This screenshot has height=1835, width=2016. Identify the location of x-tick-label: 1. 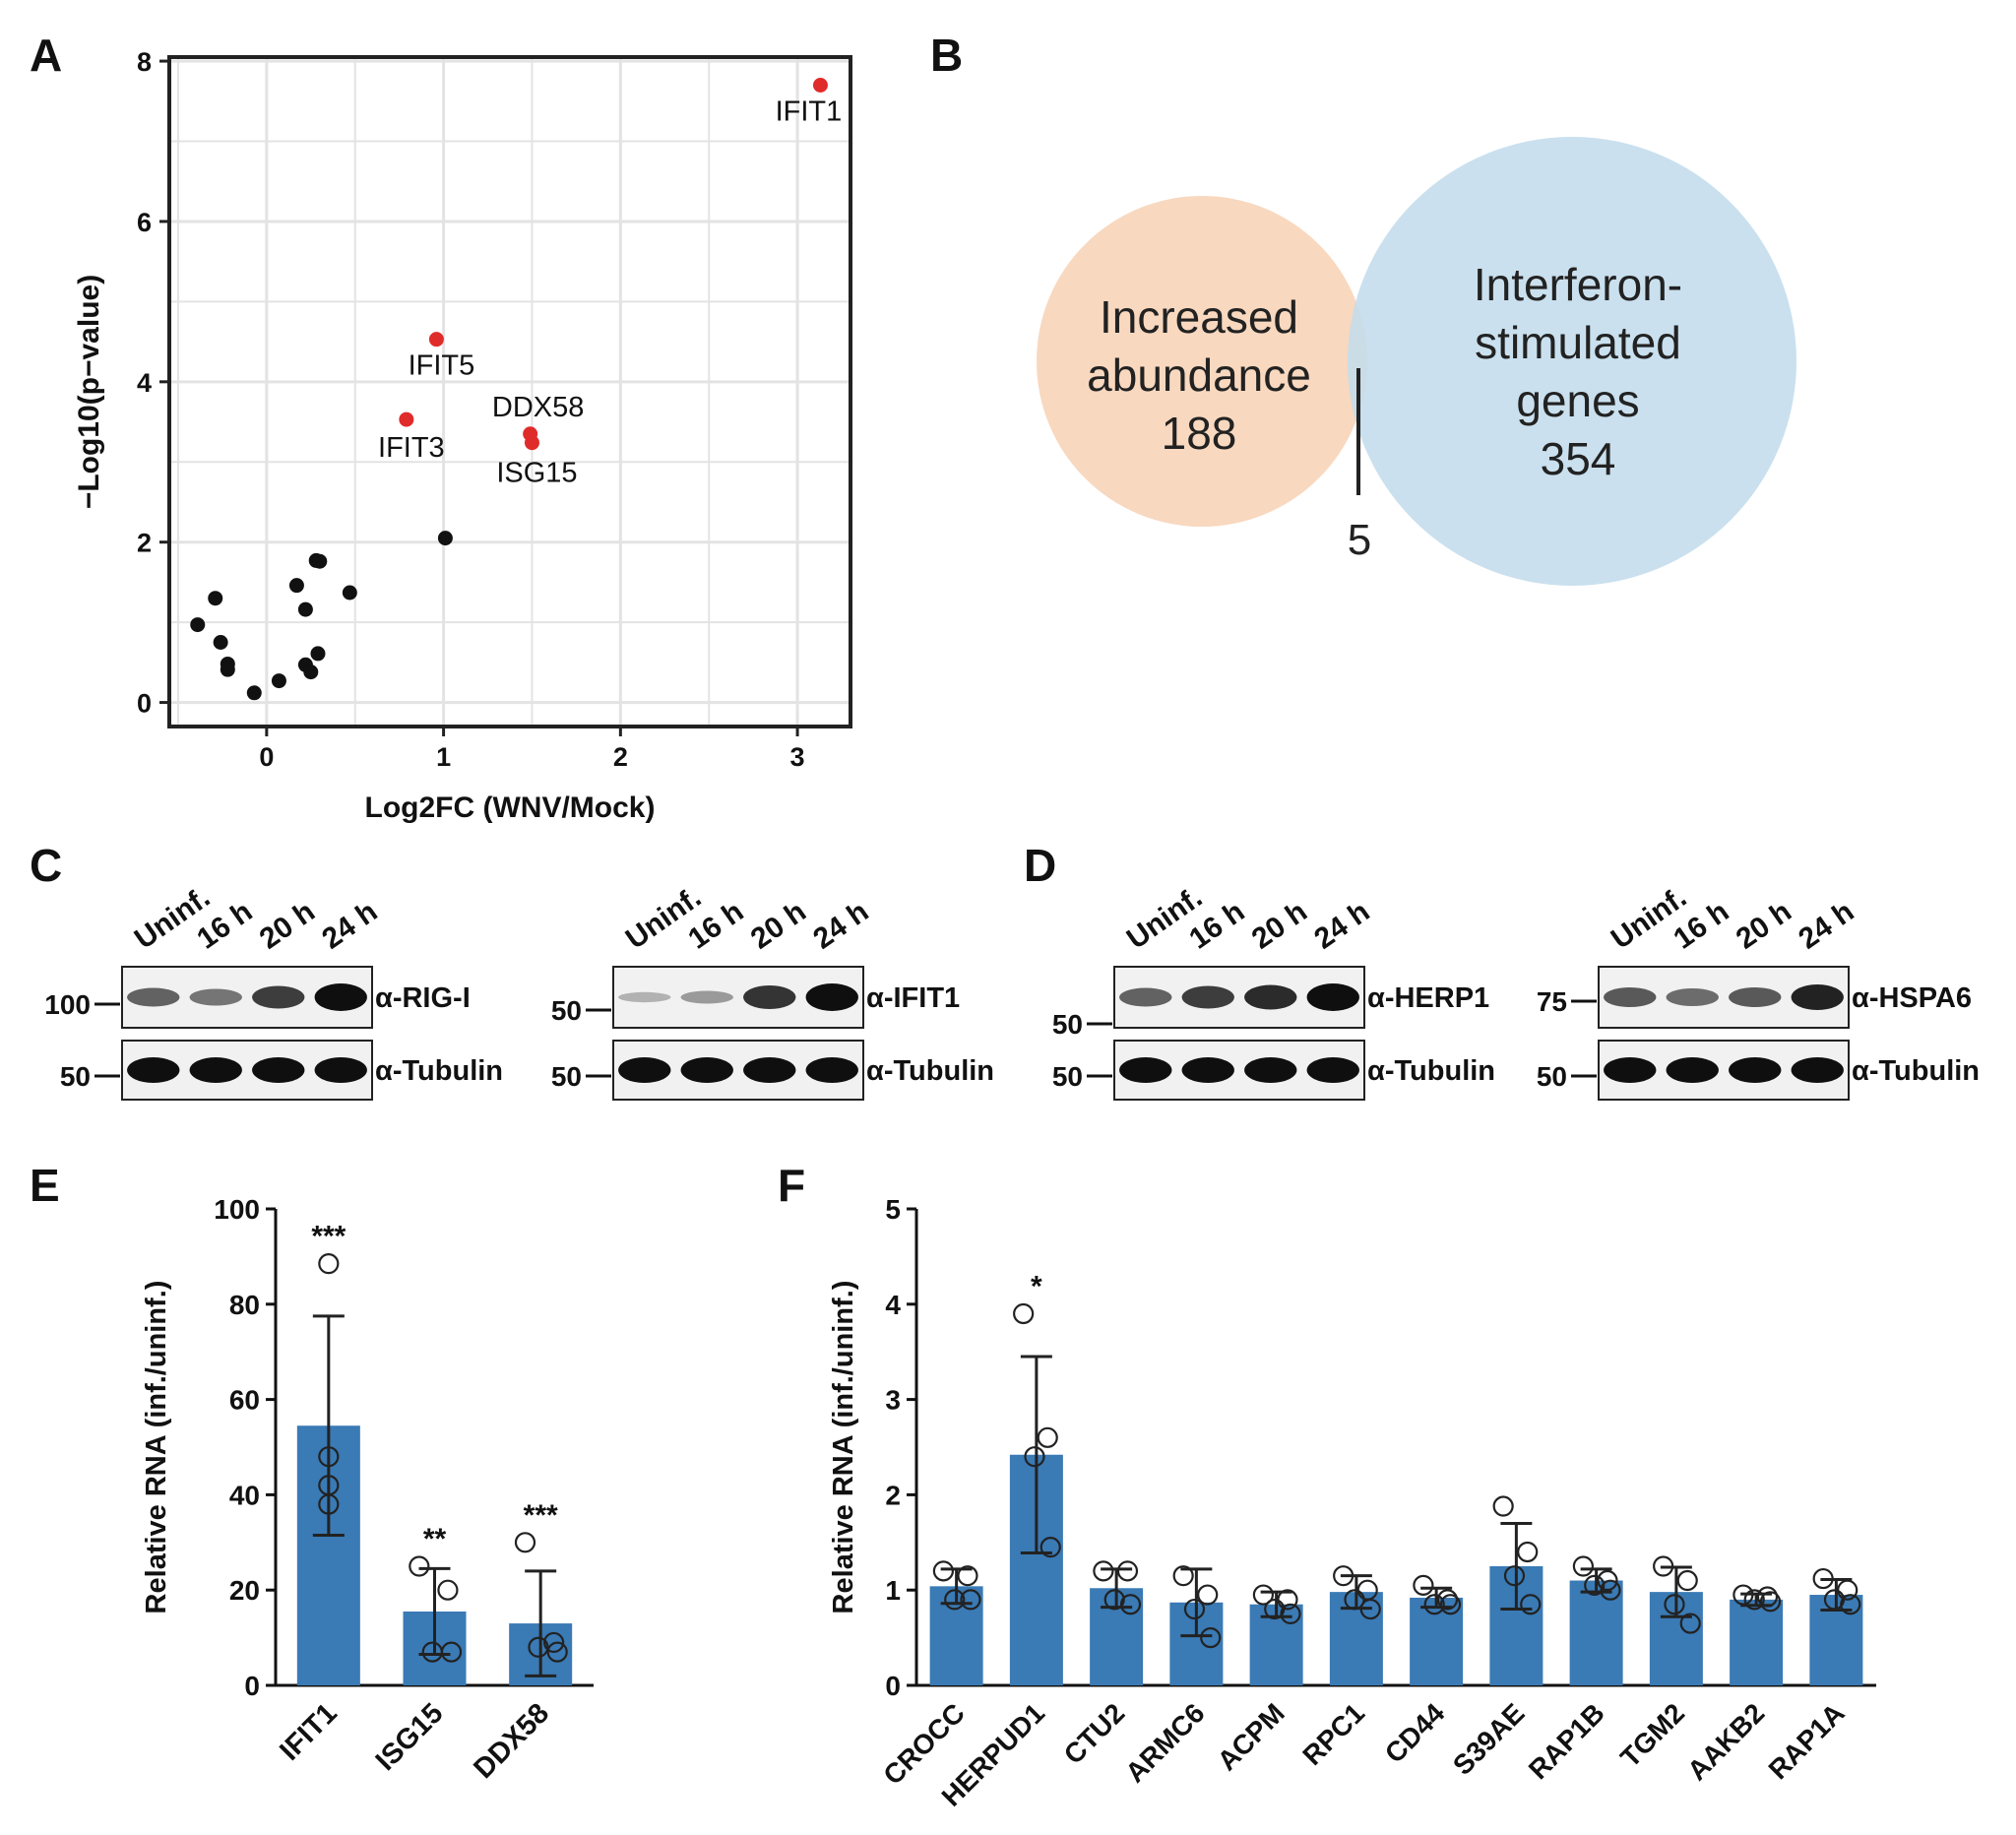
(443, 757).